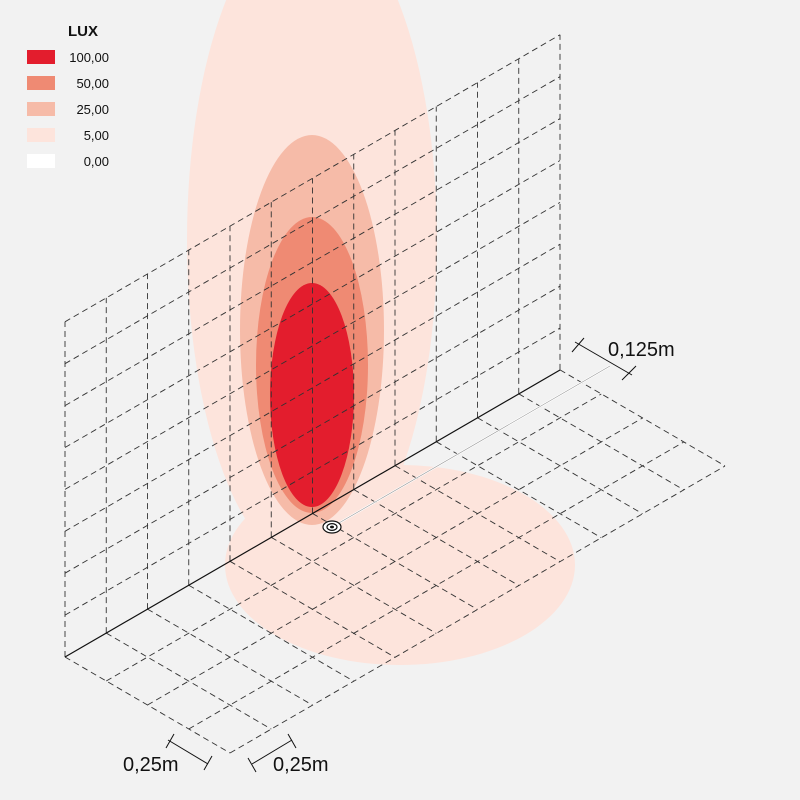 The width and height of the screenshot is (800, 800). I want to click on grid-width-label: 0,25m, so click(151, 765).